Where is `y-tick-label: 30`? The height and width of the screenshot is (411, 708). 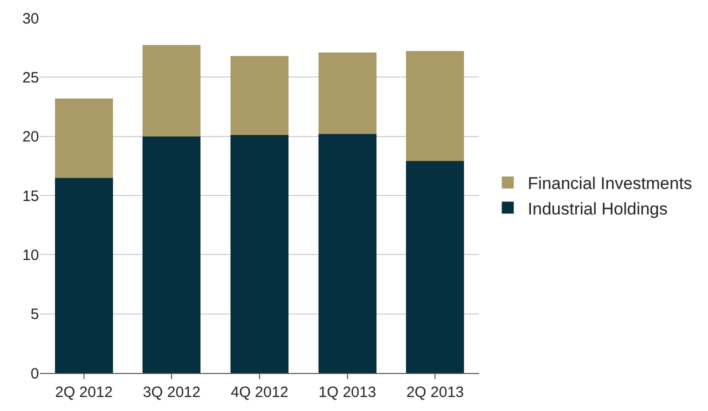
y-tick-label: 30 is located at coordinates (30, 19).